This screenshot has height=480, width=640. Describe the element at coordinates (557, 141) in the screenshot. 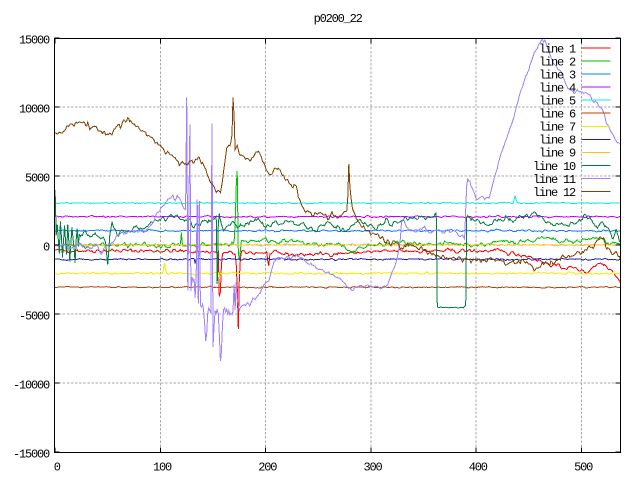

I see `svg-text: line 8` at that location.